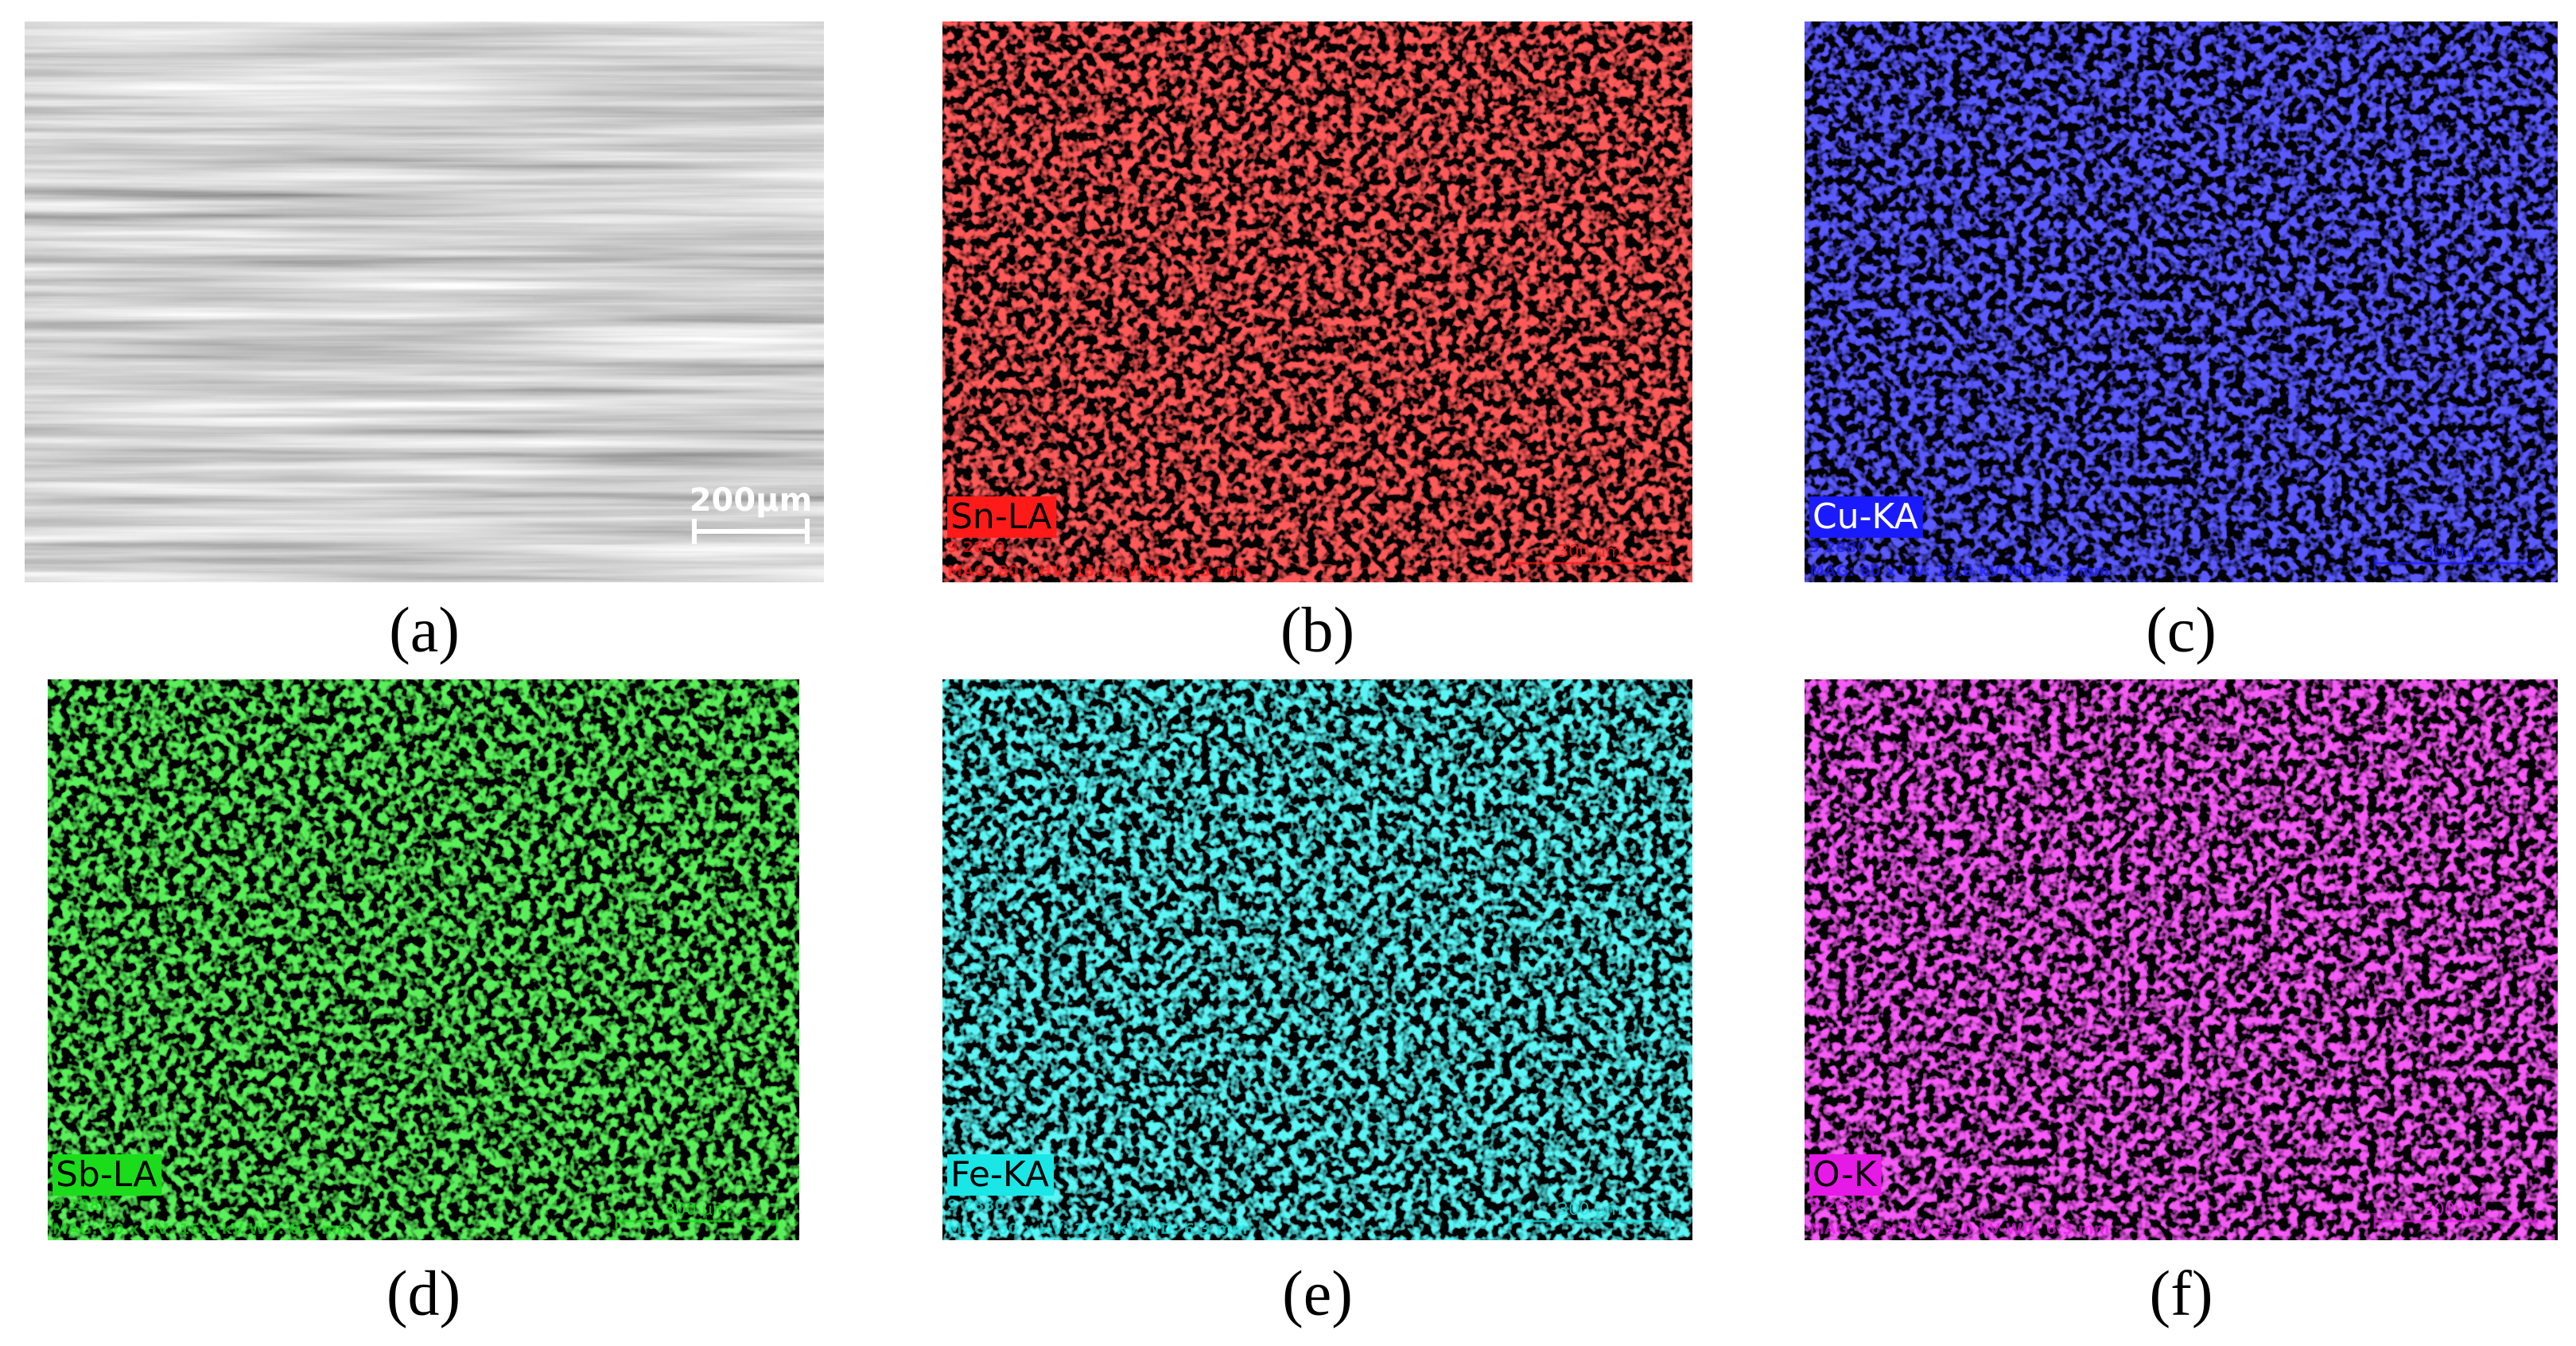 The height and width of the screenshot is (1346, 2576). I want to click on element-label: O-K, so click(1845, 1174).